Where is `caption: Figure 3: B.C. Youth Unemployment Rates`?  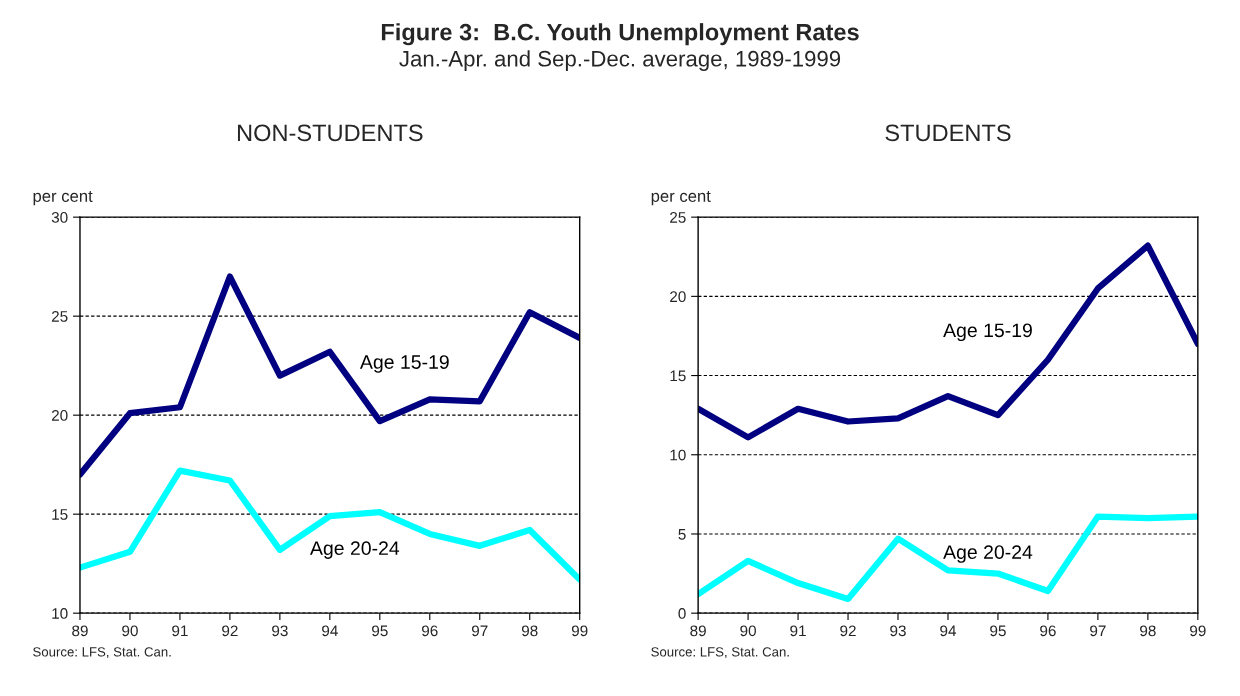
caption: Figure 3: B.C. Youth Unemployment Rates is located at coordinates (620, 34).